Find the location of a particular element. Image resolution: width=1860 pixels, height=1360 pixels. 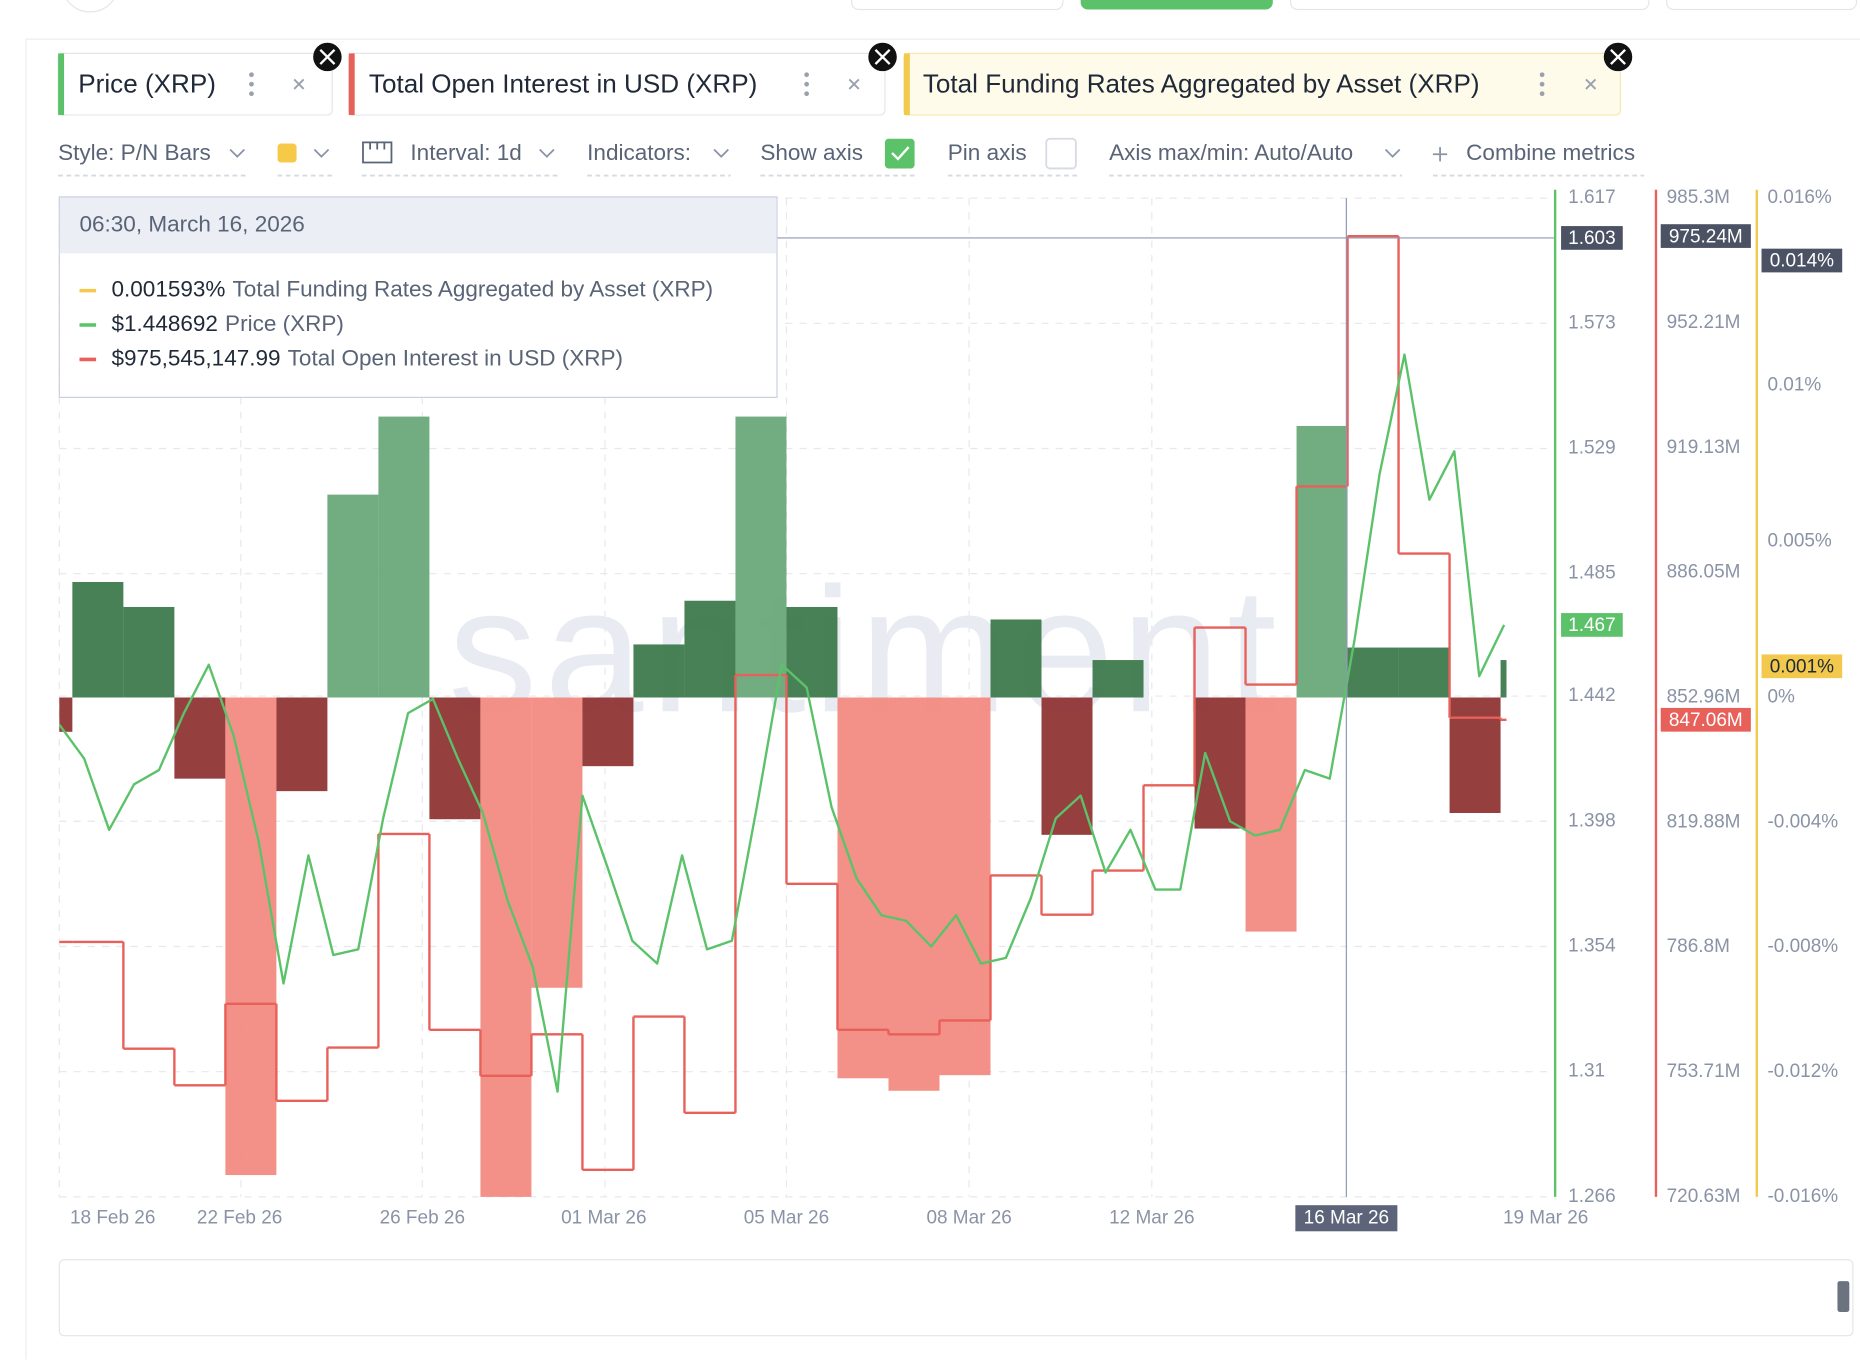

avatar is located at coordinates (90, 6).